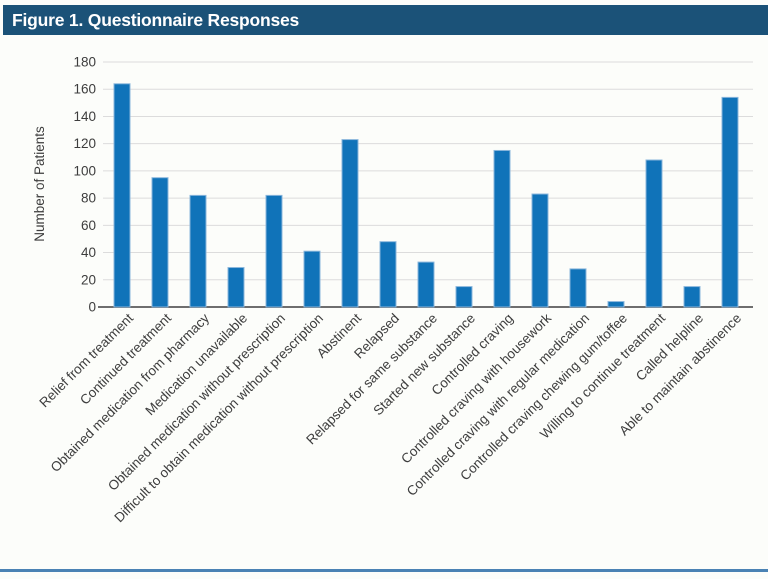  Describe the element at coordinates (88, 252) in the screenshot. I see `y-tick-label: 40` at that location.